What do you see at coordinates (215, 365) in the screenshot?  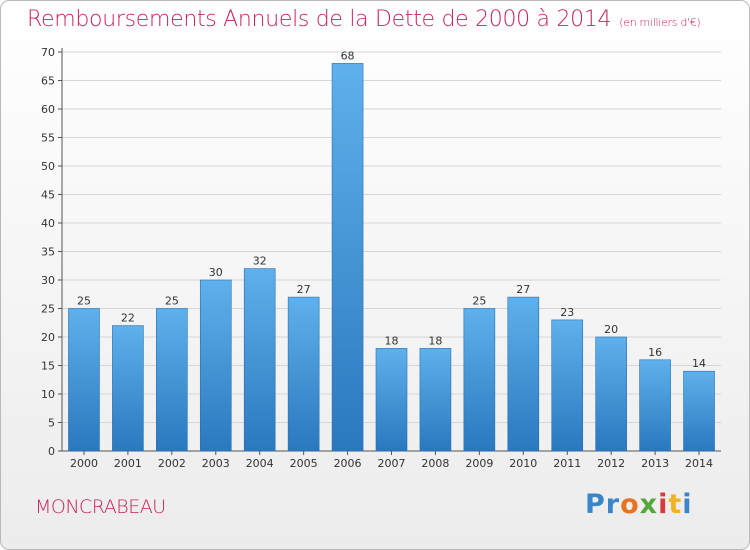 I see `bar-2003` at bounding box center [215, 365].